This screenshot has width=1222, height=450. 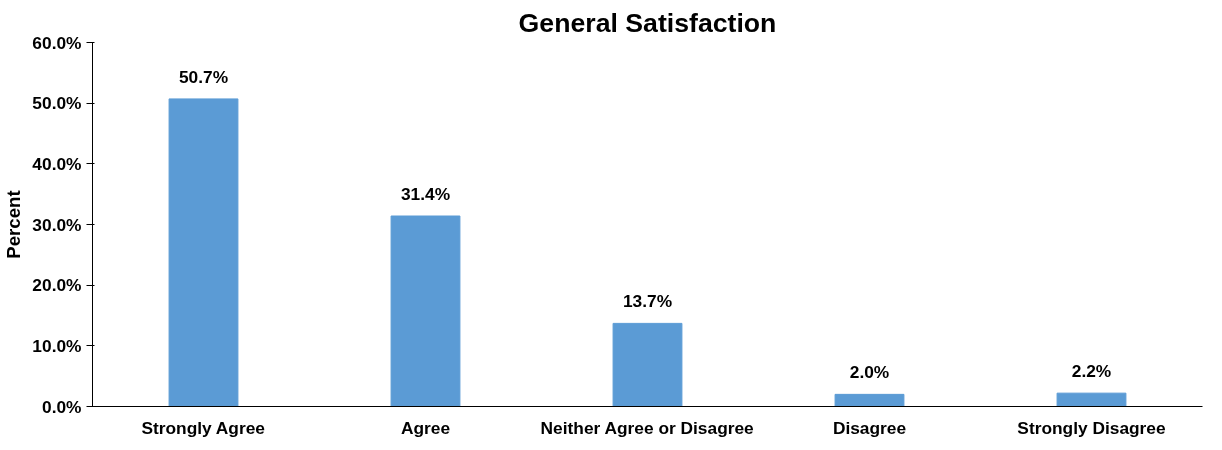 What do you see at coordinates (869, 372) in the screenshot?
I see `data-label: 2.0%` at bounding box center [869, 372].